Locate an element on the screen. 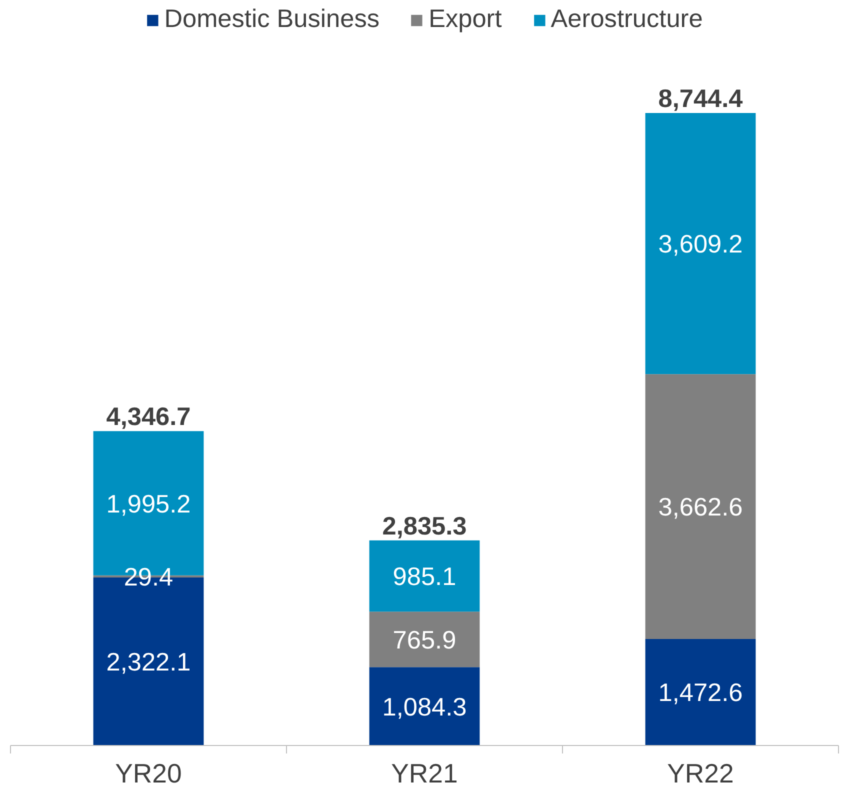  data-label: 985.1 is located at coordinates (424, 577).